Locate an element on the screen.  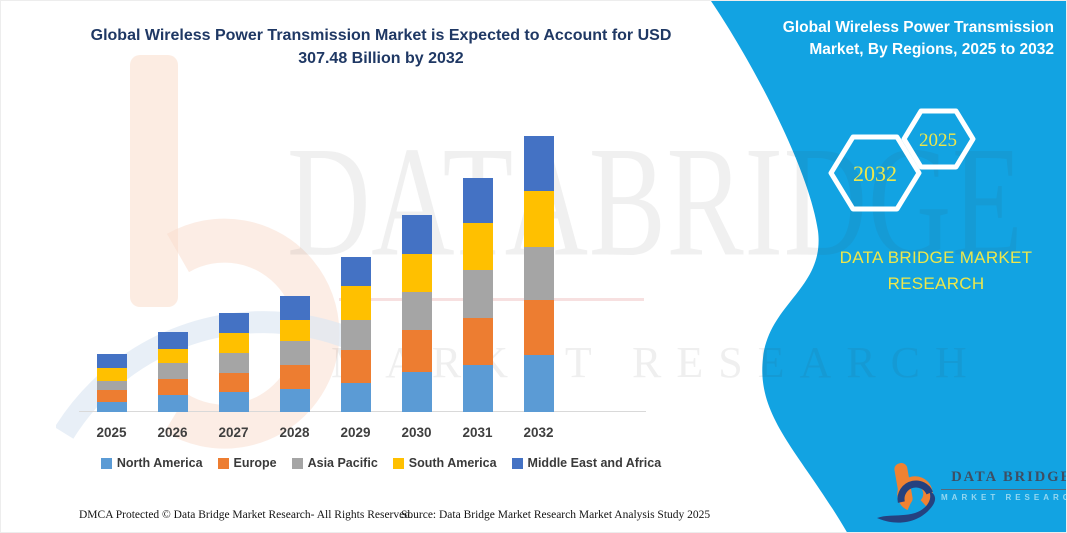
watermark-sub-text: MARKET RESEARCH is located at coordinates (656, 362).